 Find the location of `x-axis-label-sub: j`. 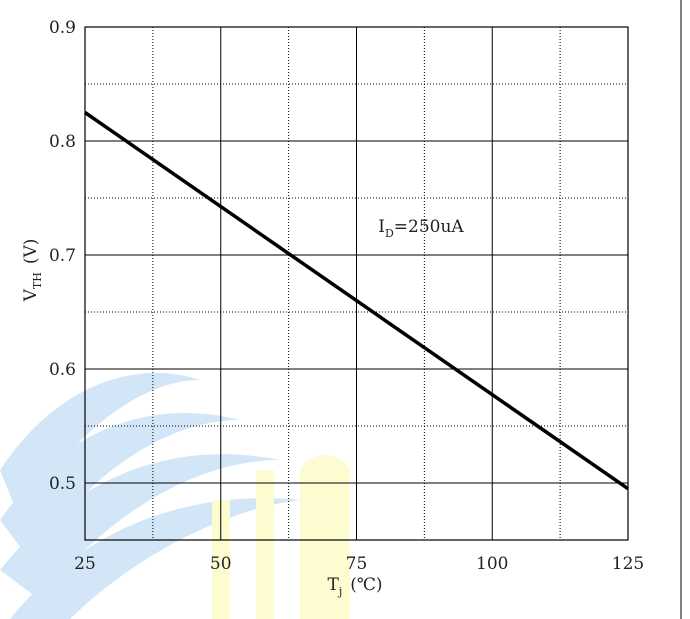

x-axis-label-sub: j is located at coordinates (339, 591).